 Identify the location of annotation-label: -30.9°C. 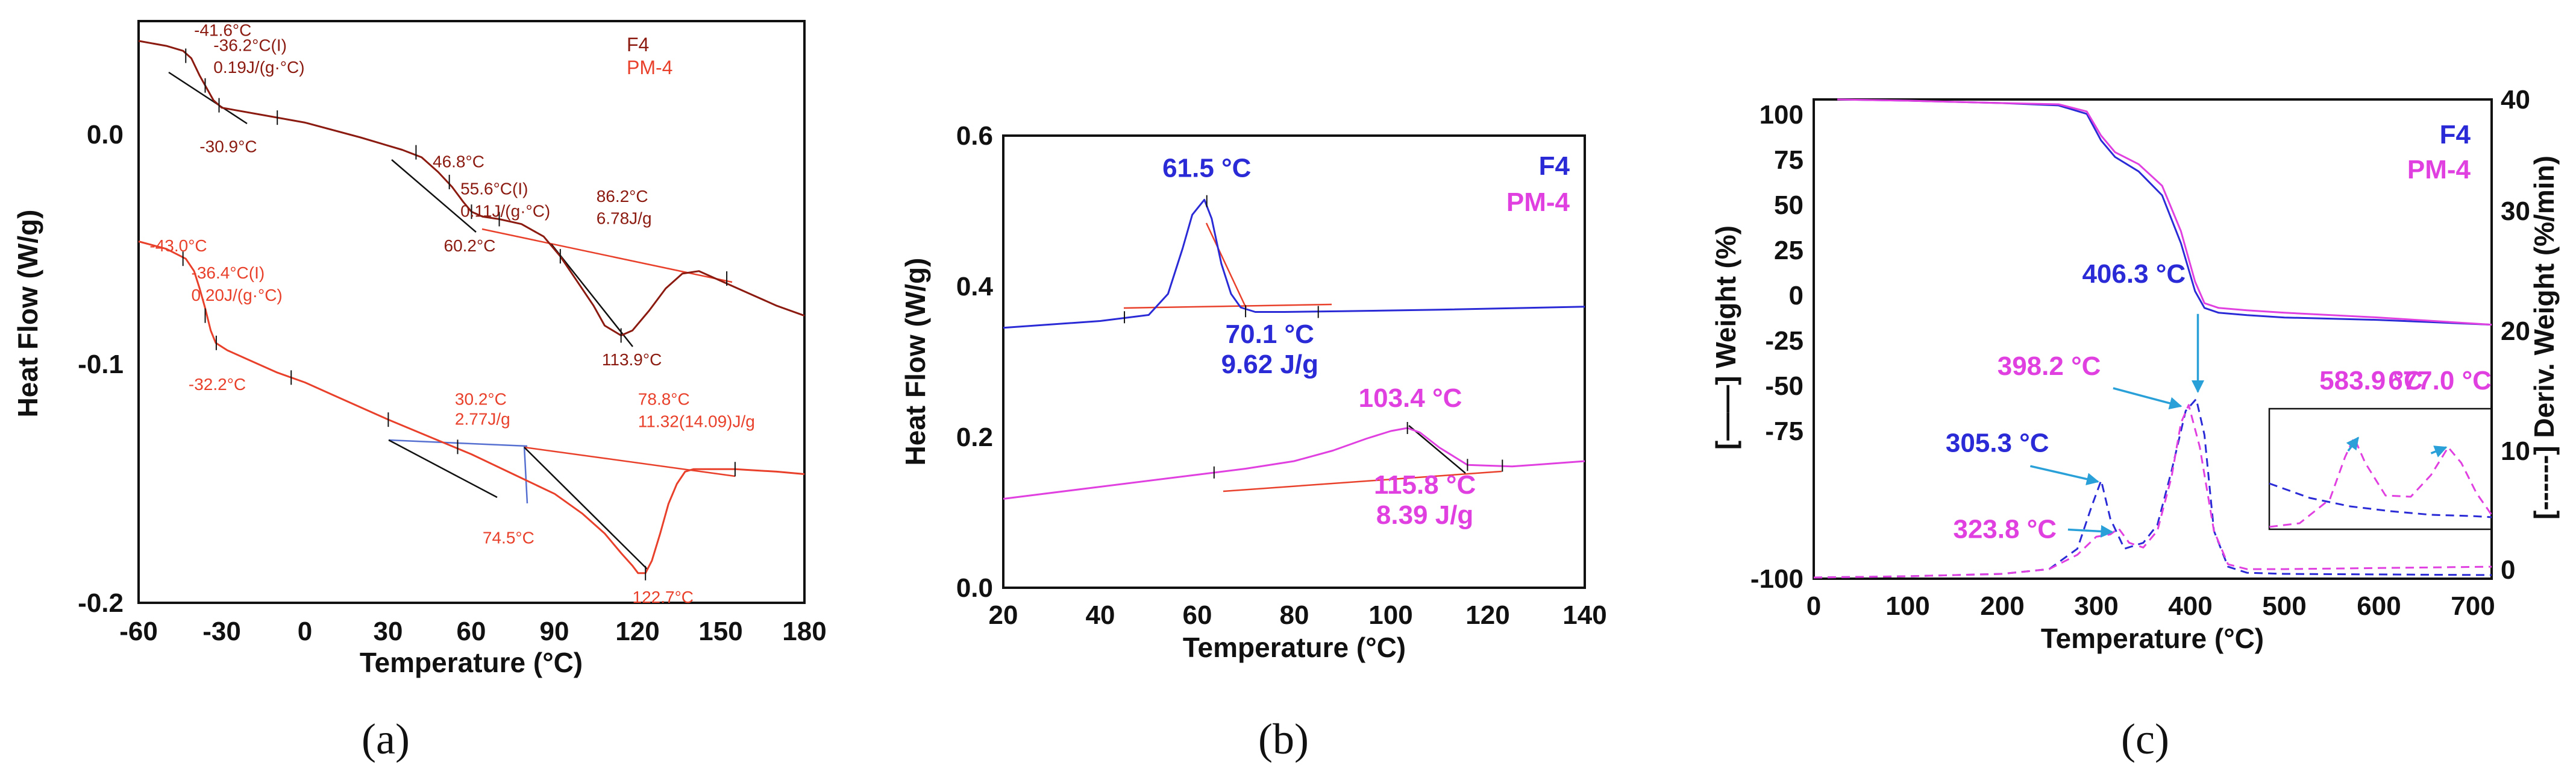
(228, 147).